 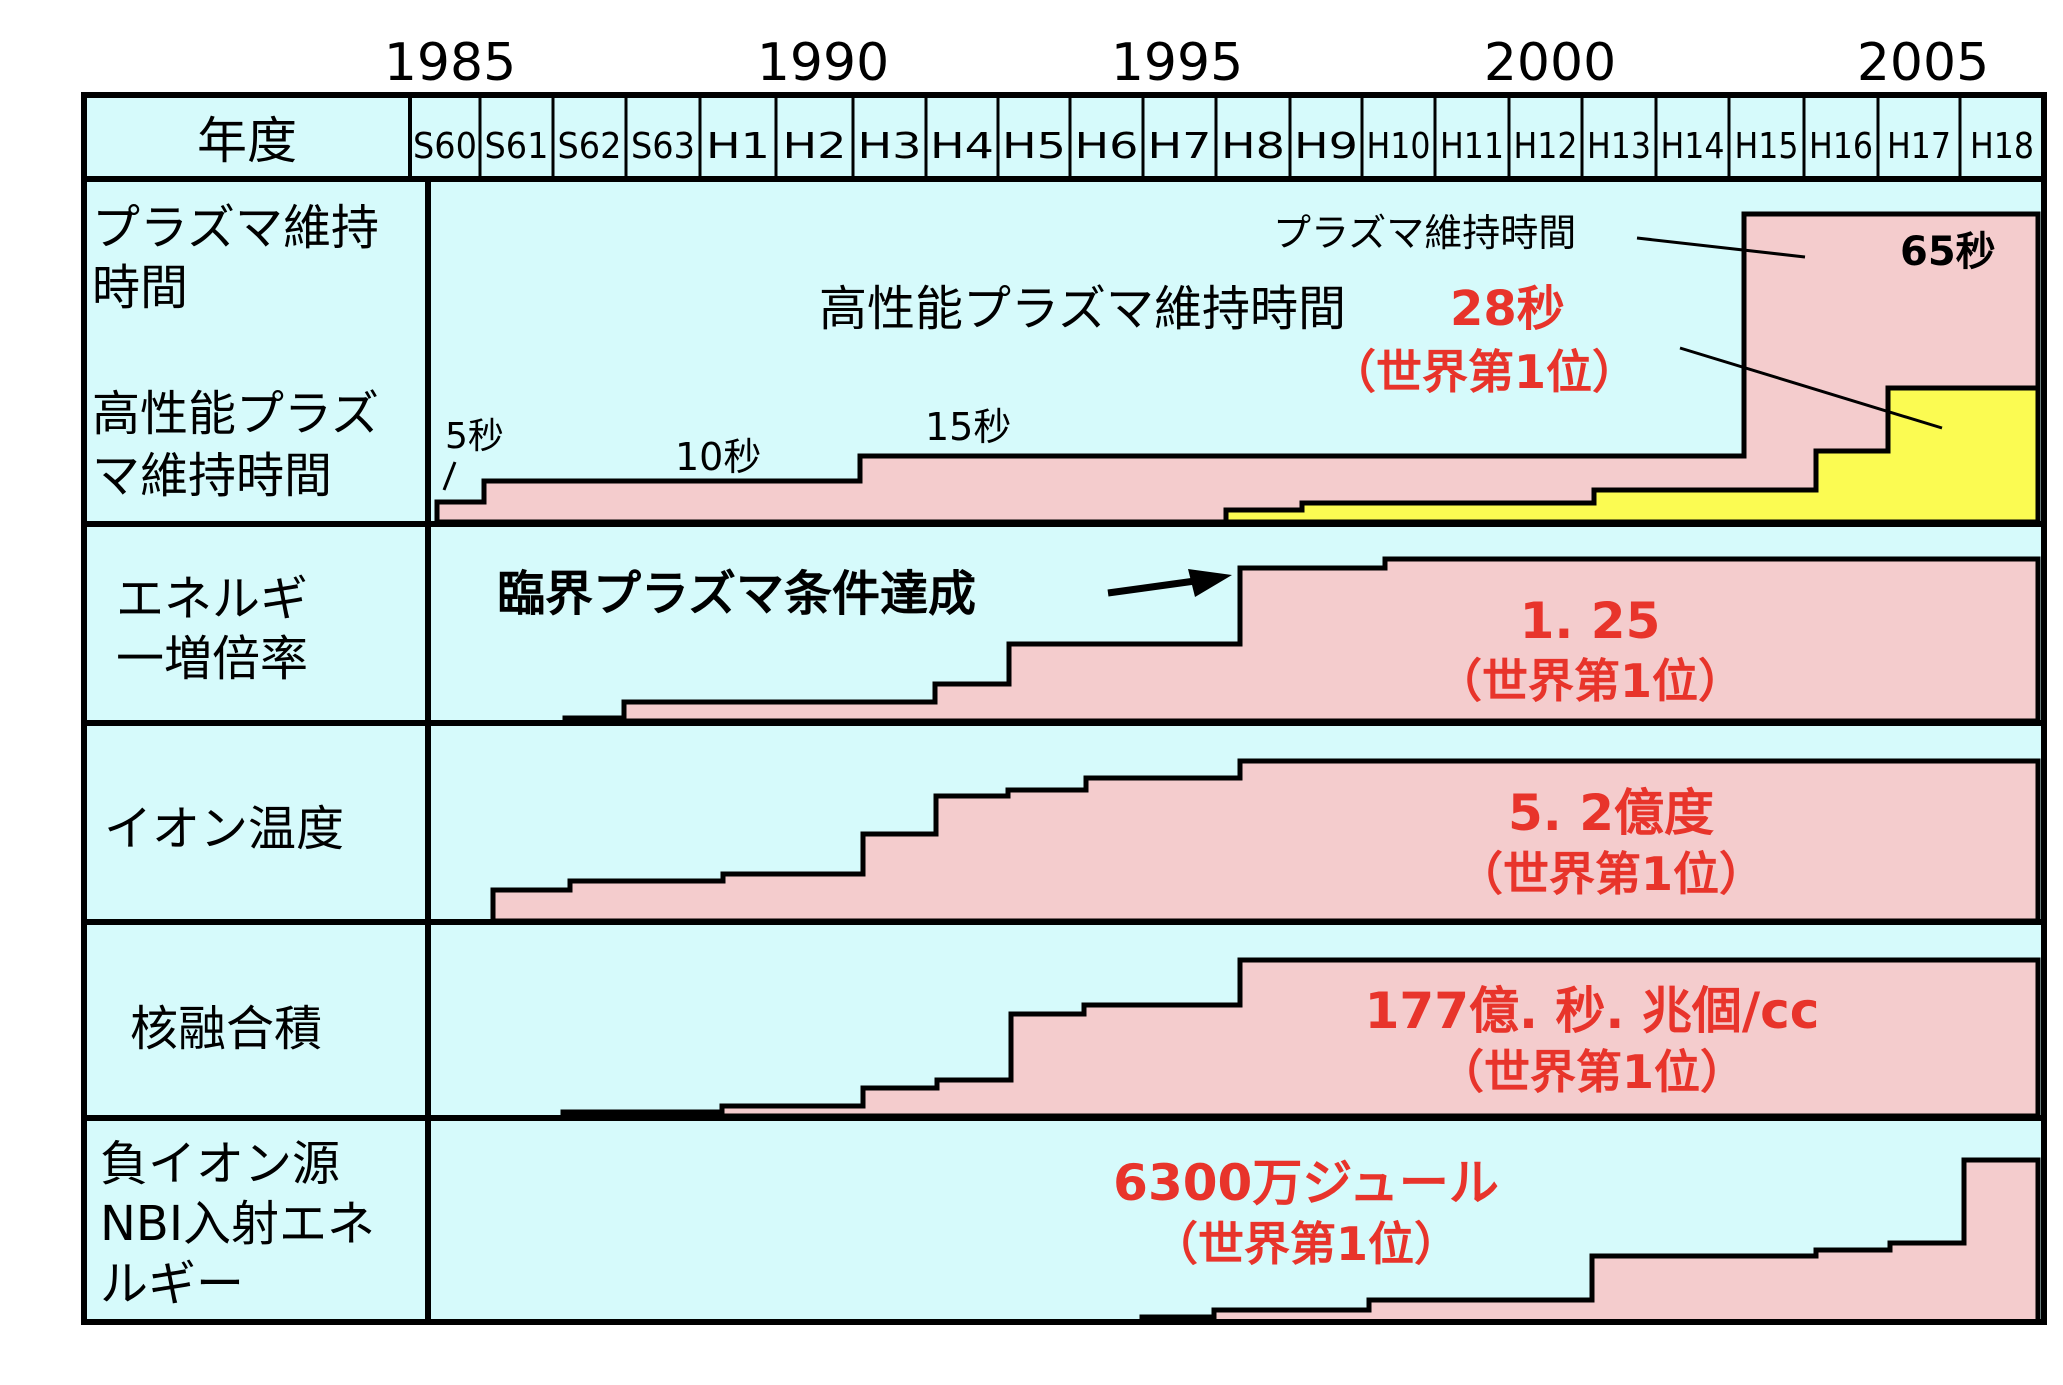 I want to click on row-label-ion-temperature: イオン温度, so click(x=224, y=829).